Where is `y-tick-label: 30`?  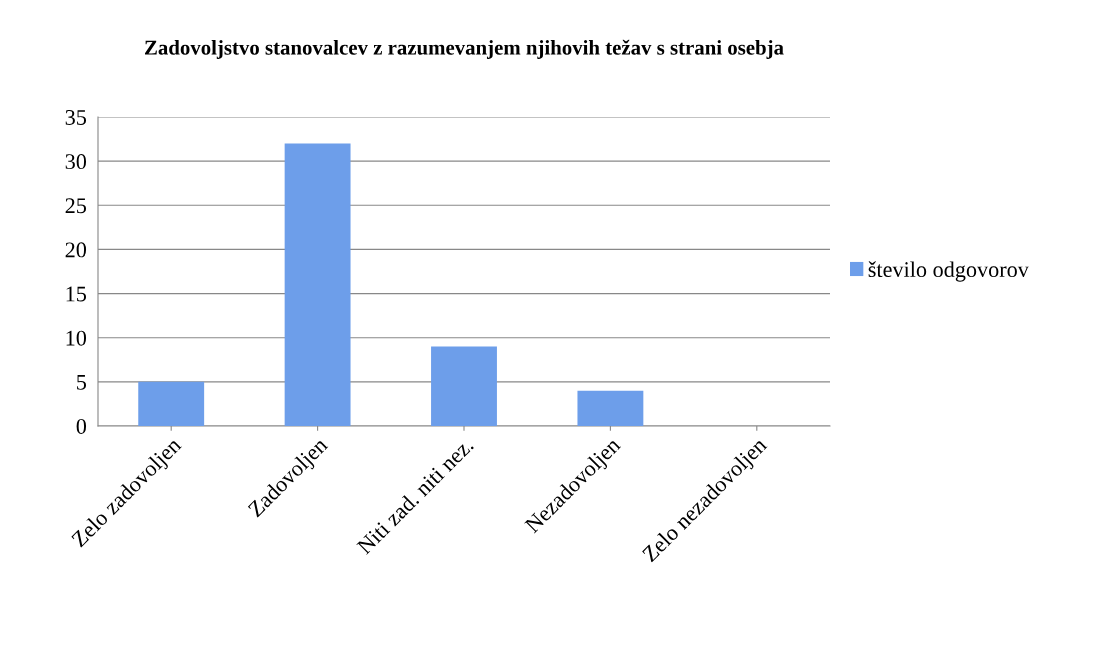
y-tick-label: 30 is located at coordinates (76, 162).